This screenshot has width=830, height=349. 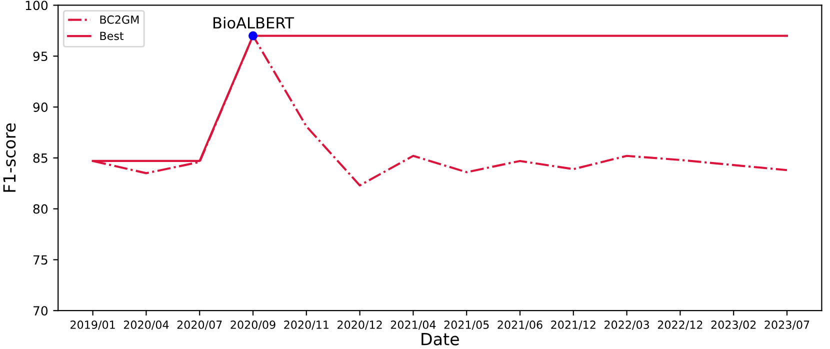 I want to click on x-tick-label: 2021/06, so click(x=520, y=325).